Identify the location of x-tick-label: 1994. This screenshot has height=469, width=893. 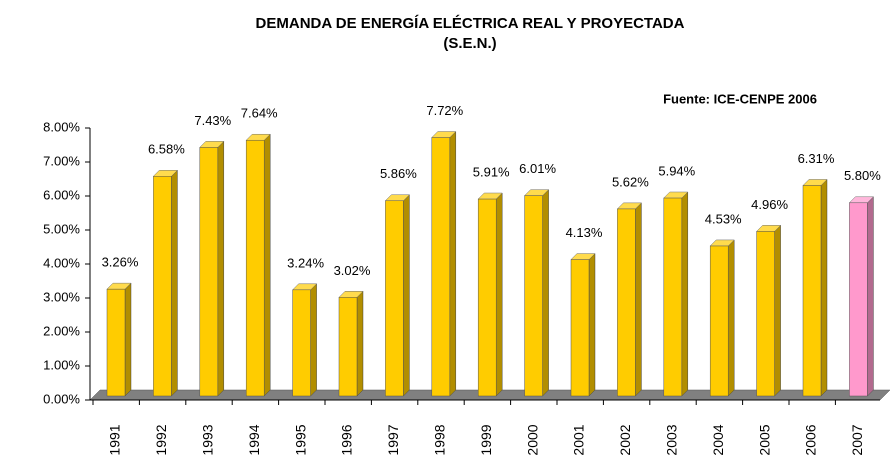
(254, 439).